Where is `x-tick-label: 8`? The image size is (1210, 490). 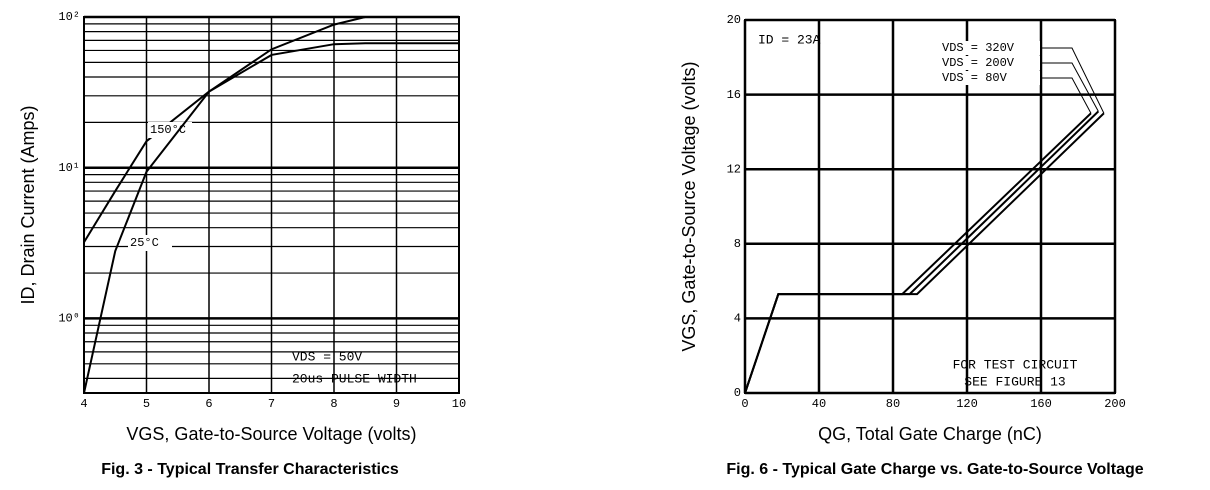 x-tick-label: 8 is located at coordinates (333, 404).